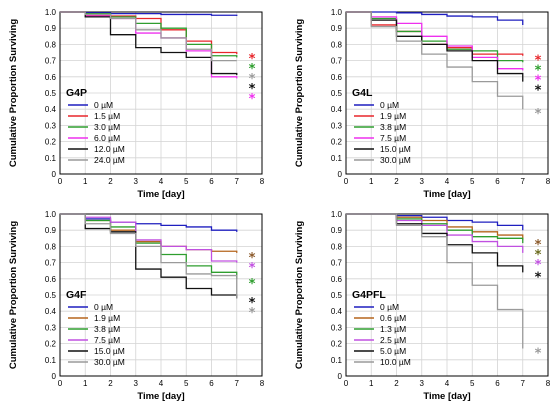 The image size is (550, 407). I want to click on legend-label-2: 1.5 µM, so click(107, 116).